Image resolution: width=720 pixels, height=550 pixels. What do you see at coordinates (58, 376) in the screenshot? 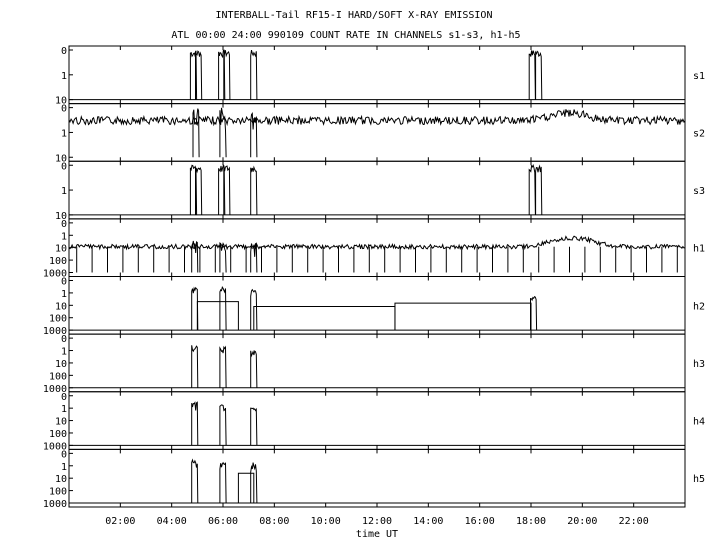
I see `y-tick-label-h3: 100` at bounding box center [58, 376].